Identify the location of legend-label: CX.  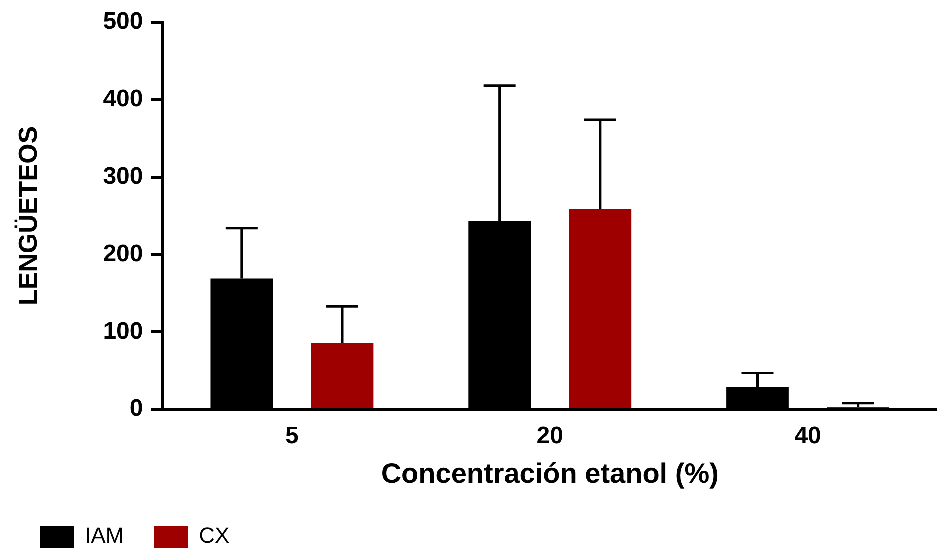
(214, 535).